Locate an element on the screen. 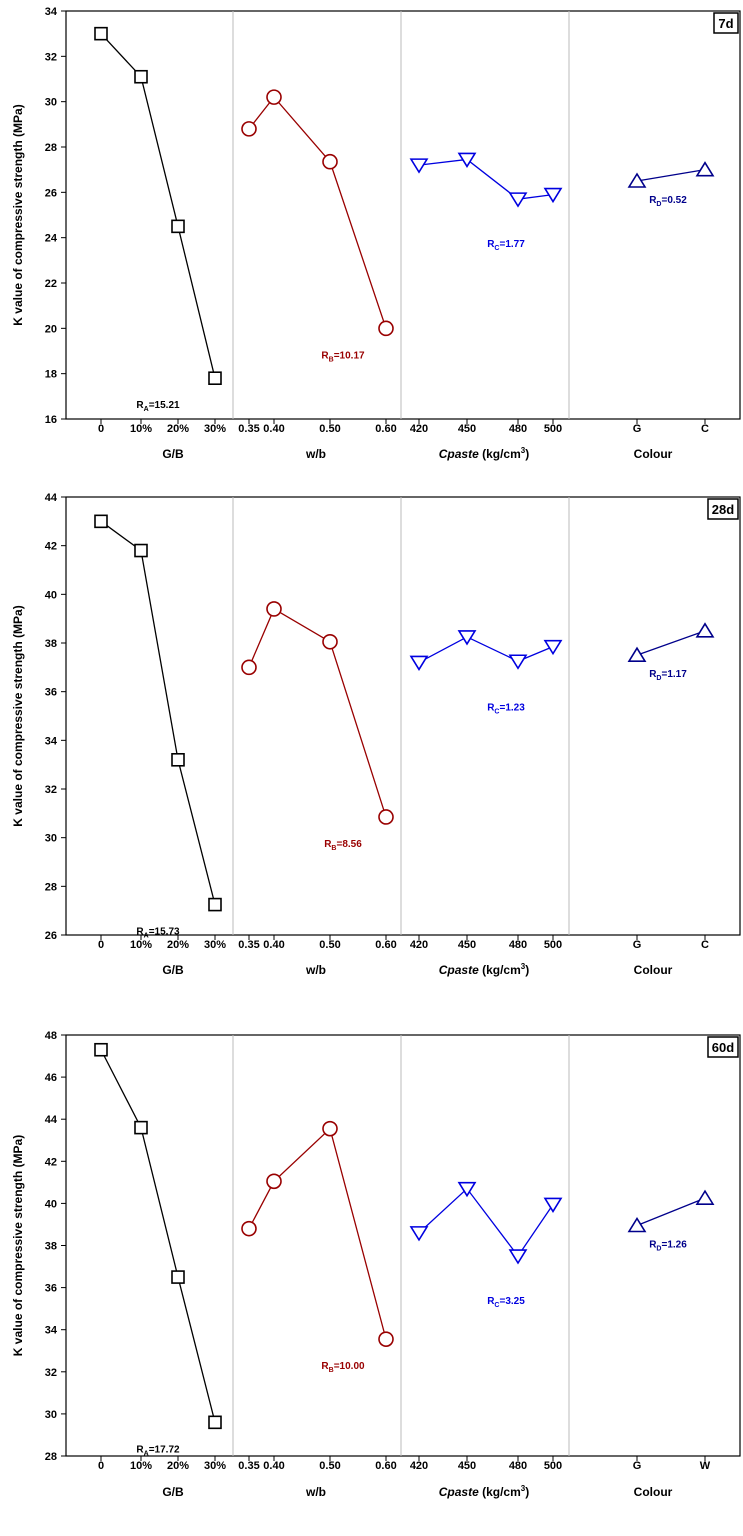  y-tick-label: 22 is located at coordinates (51, 284).